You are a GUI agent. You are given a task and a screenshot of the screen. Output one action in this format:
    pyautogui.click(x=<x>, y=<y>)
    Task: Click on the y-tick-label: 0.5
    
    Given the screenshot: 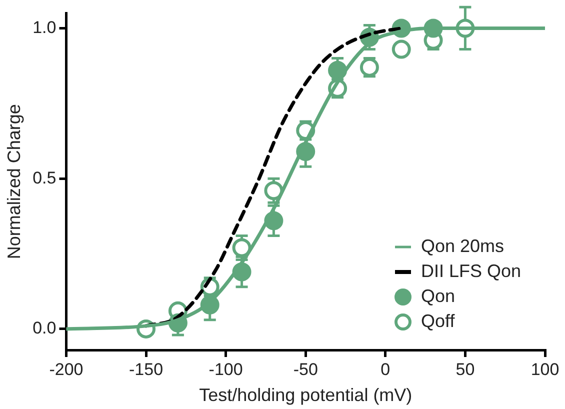 What is the action you would take?
    pyautogui.click(x=44, y=178)
    